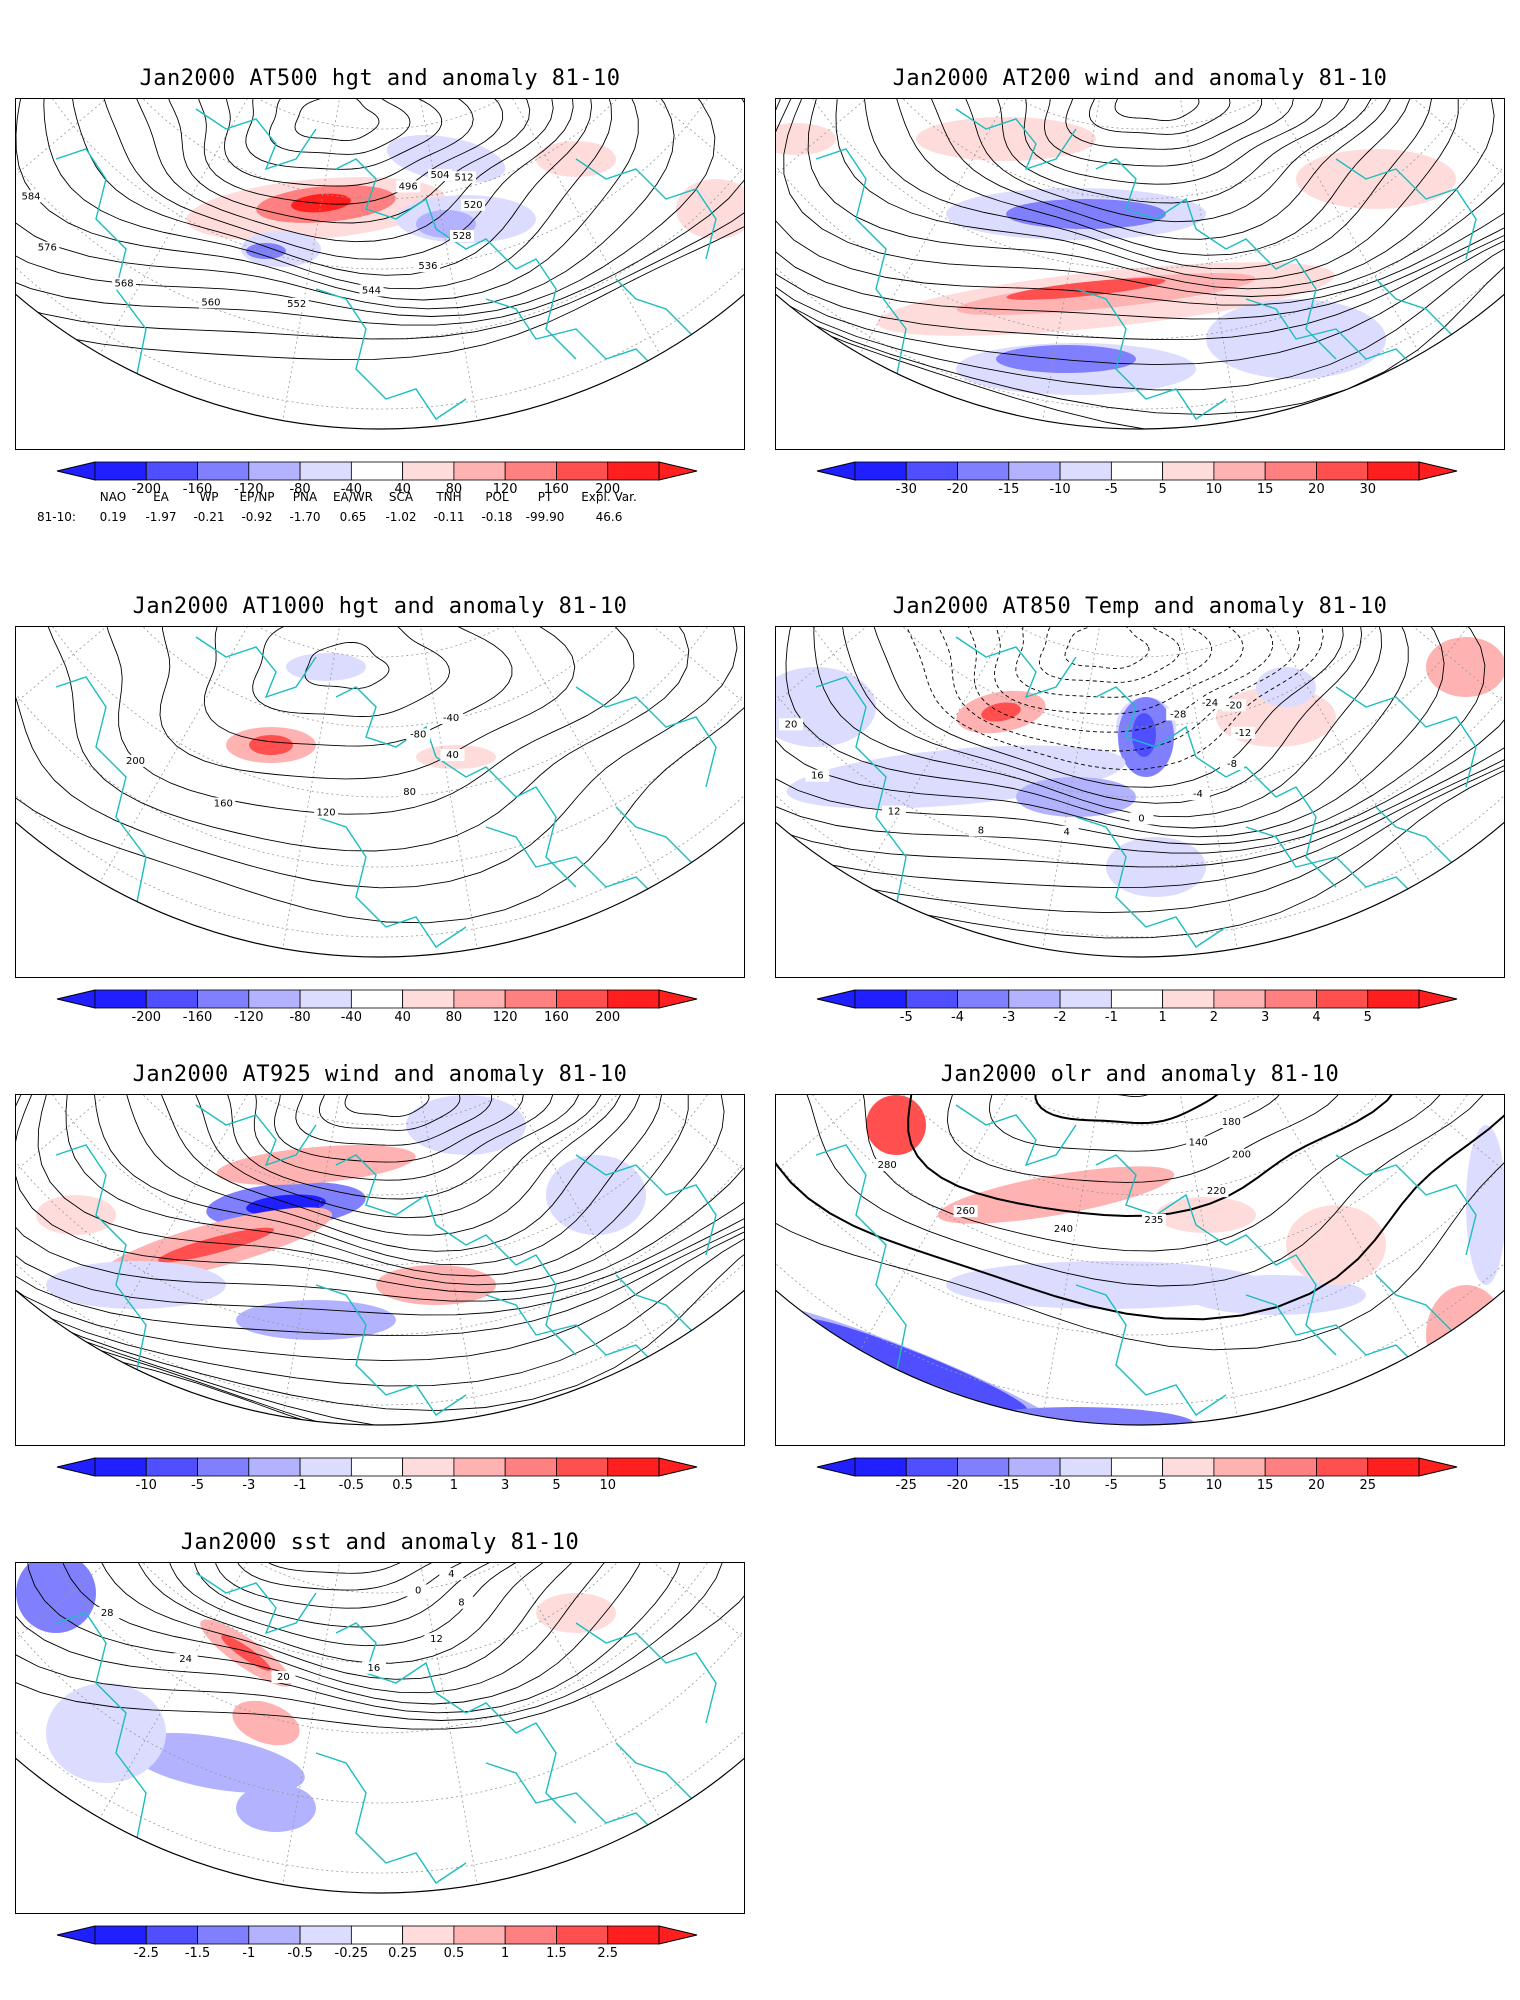 Image resolution: width=1520 pixels, height=2000 pixels. I want to click on index-value: 0.65, so click(353, 517).